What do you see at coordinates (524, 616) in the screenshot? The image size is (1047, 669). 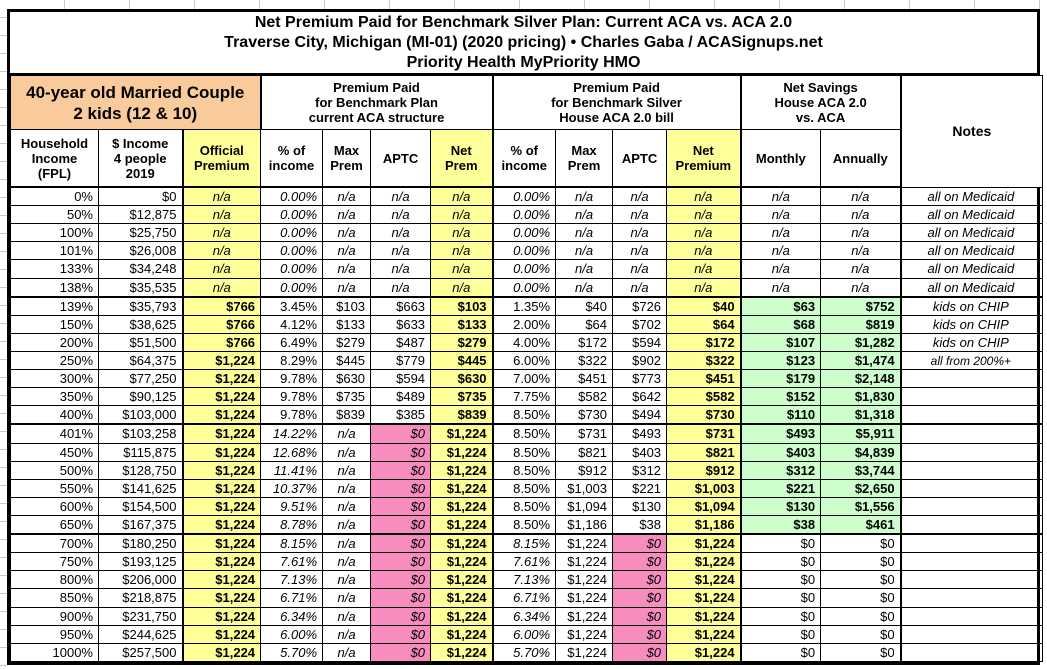 I see `table-cell: 6.34%` at bounding box center [524, 616].